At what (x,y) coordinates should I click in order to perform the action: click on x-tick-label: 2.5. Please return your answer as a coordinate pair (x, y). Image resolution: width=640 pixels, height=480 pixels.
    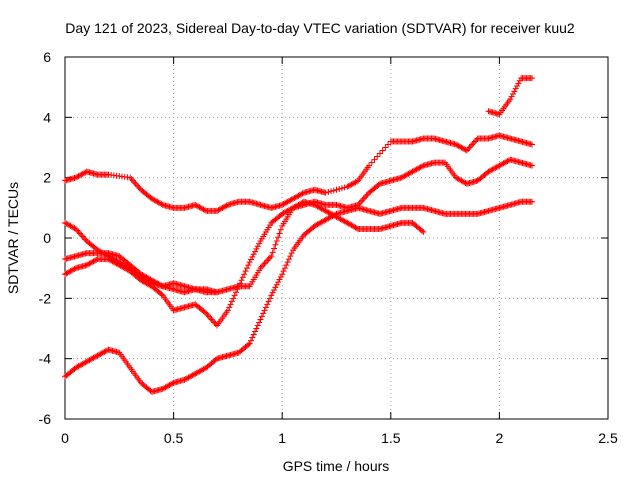
    Looking at the image, I should click on (608, 438).